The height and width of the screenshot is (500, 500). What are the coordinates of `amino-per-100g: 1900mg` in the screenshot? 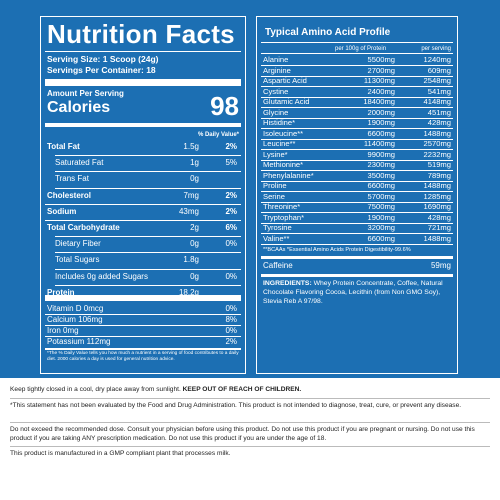 It's located at (381, 122).